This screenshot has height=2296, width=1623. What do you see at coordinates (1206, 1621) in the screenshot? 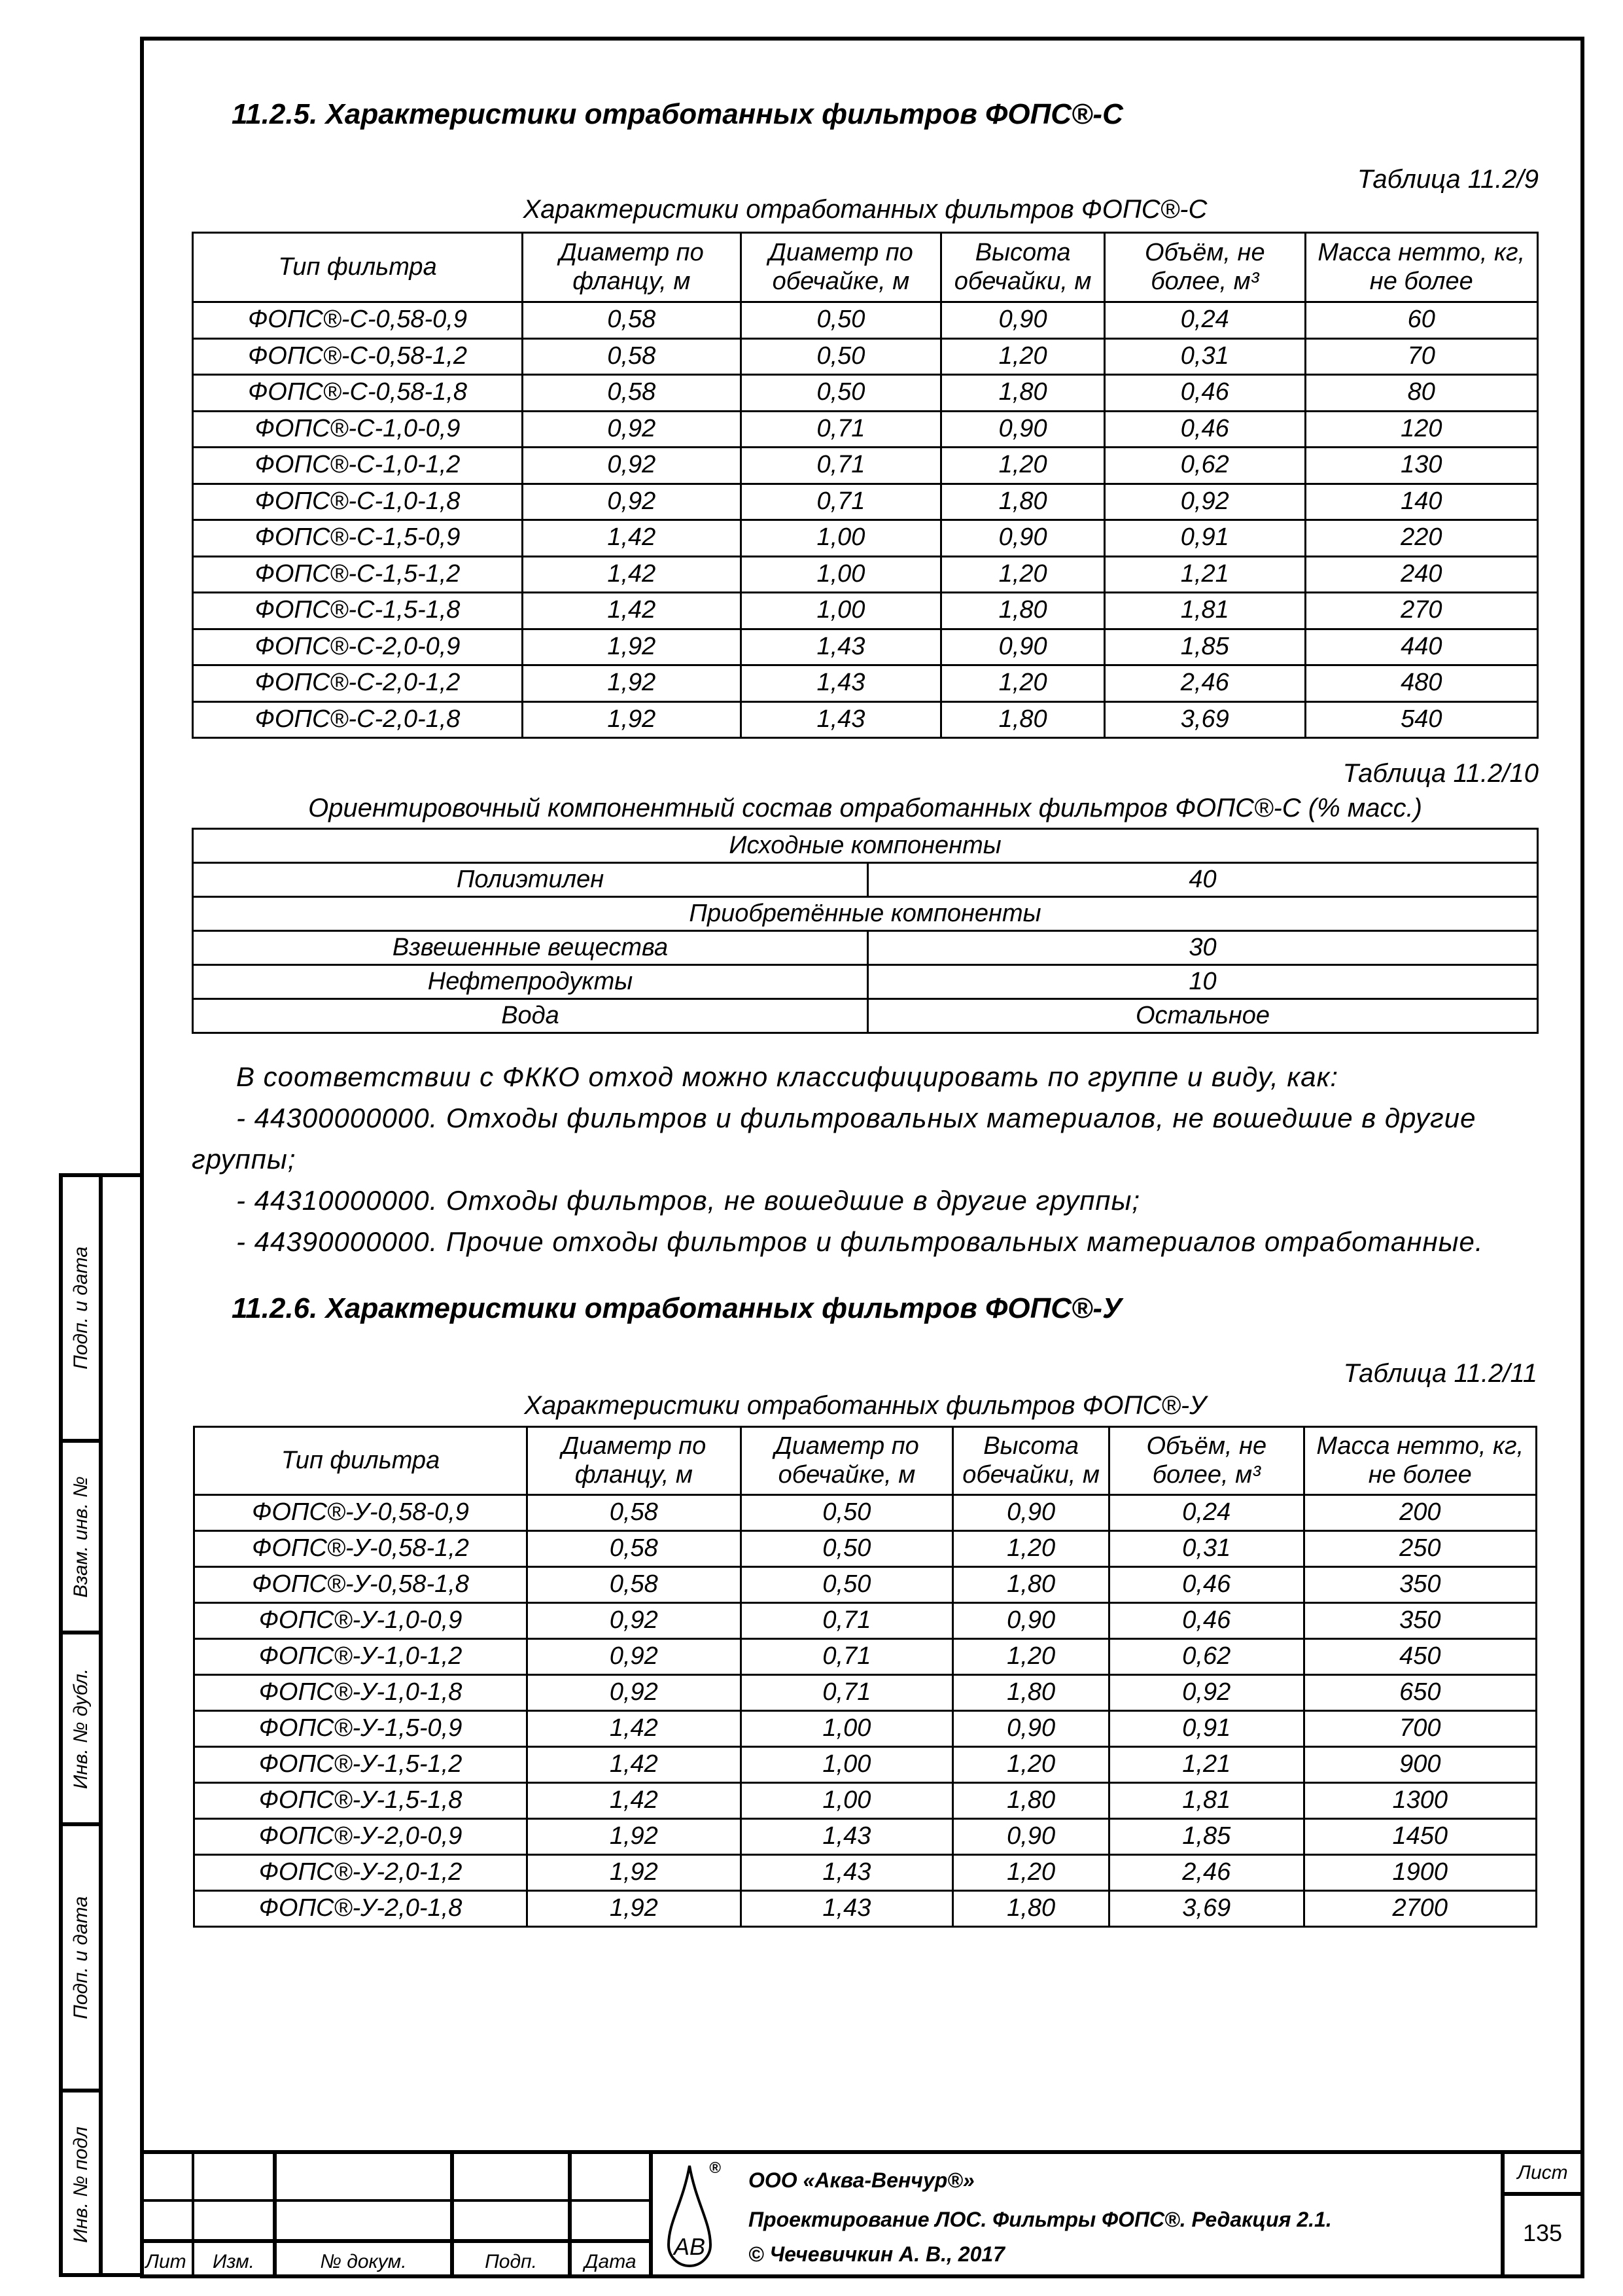
I see `value-cell: 0,46` at bounding box center [1206, 1621].